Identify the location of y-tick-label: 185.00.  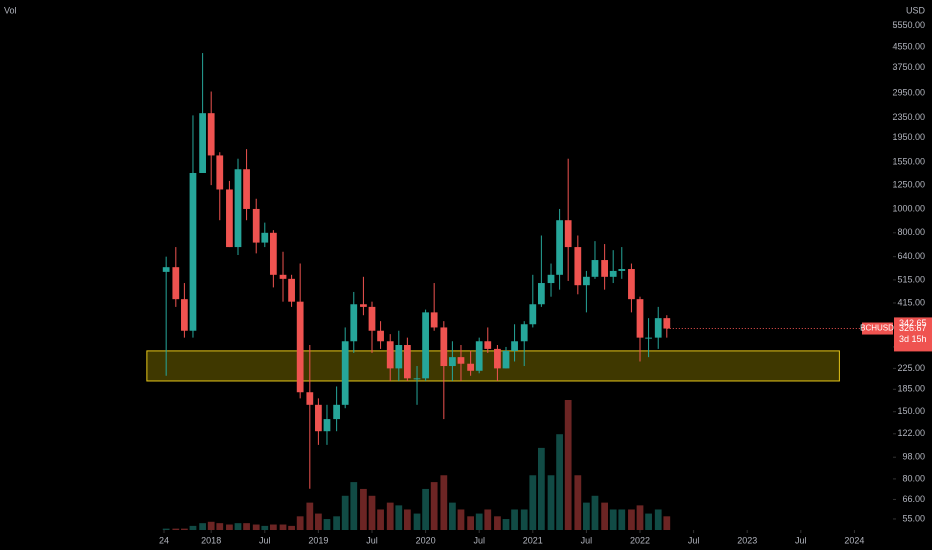
(911, 389).